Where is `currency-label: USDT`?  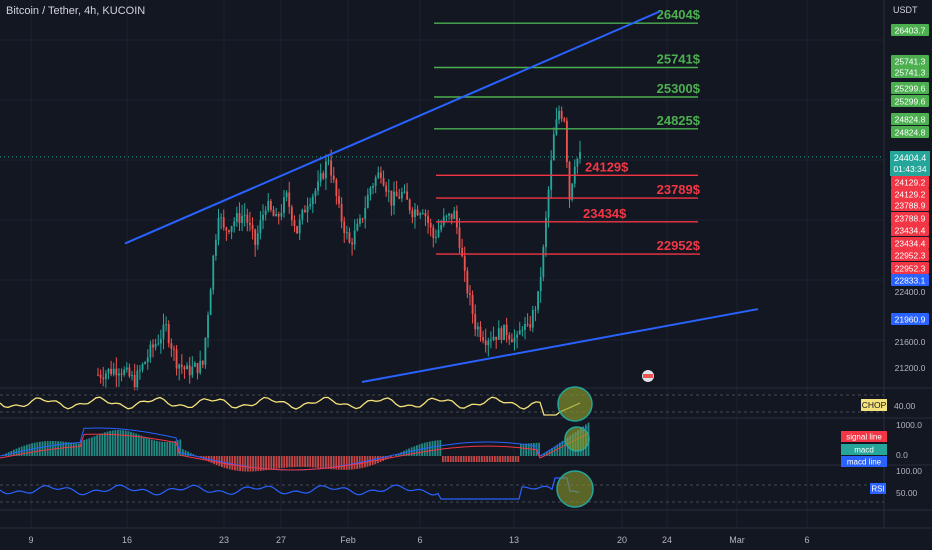
currency-label: USDT is located at coordinates (905, 10).